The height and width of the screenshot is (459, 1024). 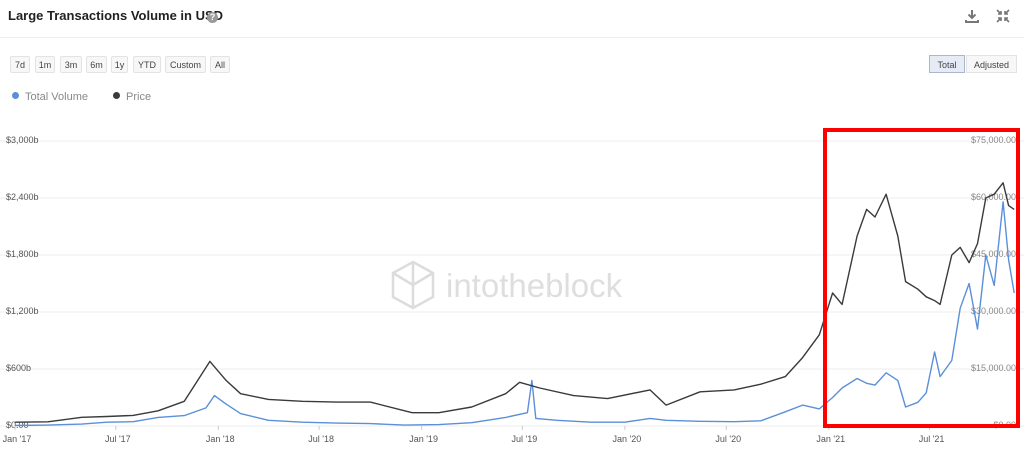 What do you see at coordinates (17, 439) in the screenshot?
I see `x-tick-label: Jan '17` at bounding box center [17, 439].